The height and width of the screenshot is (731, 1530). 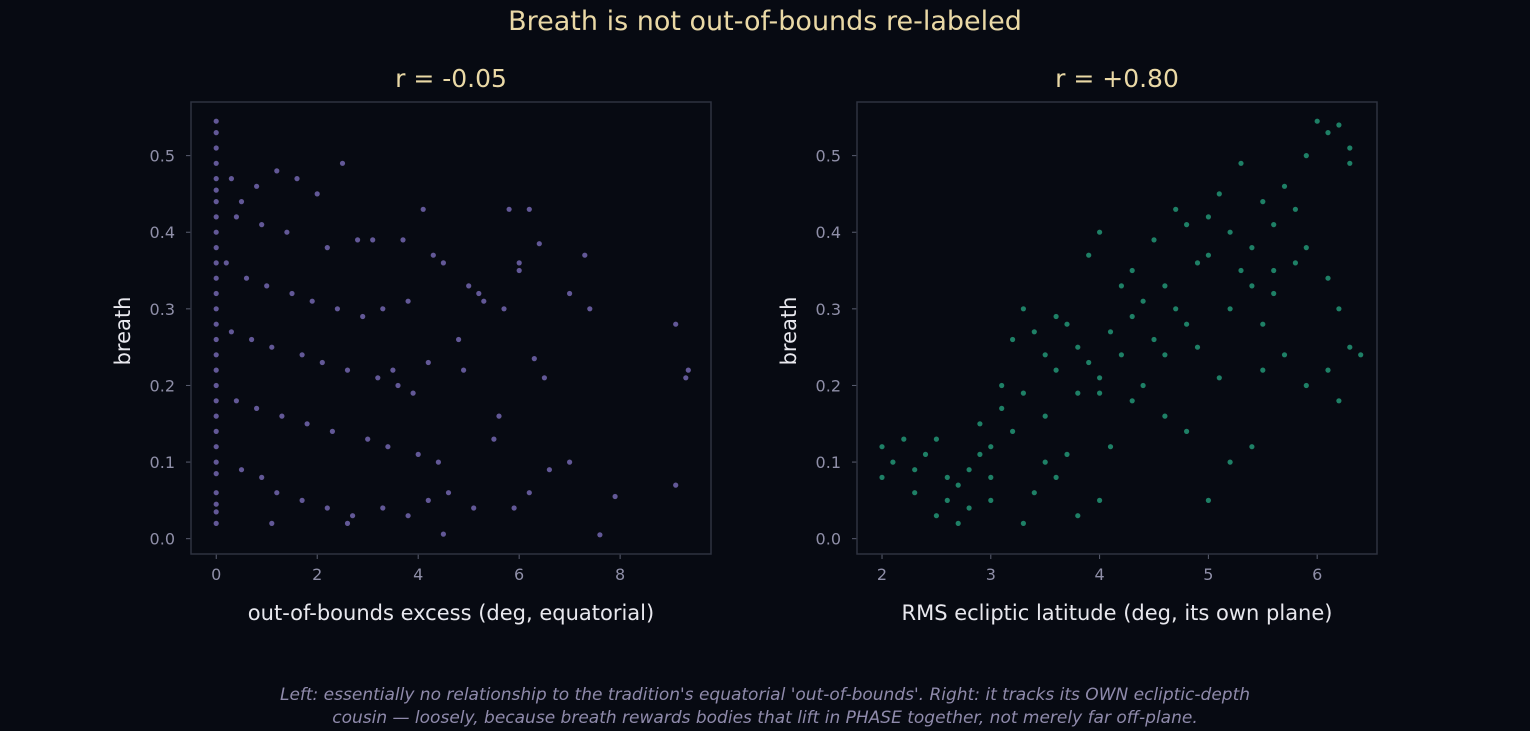 I want to click on left-x-tick-label: 2, so click(x=317, y=574).